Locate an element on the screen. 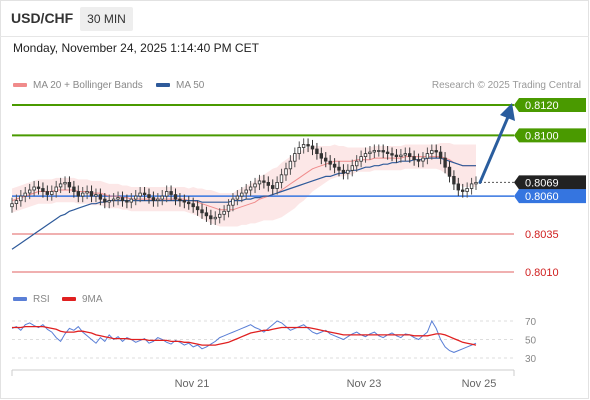 This screenshot has width=590, height=400. level-tag: 0.8100 is located at coordinates (550, 135).